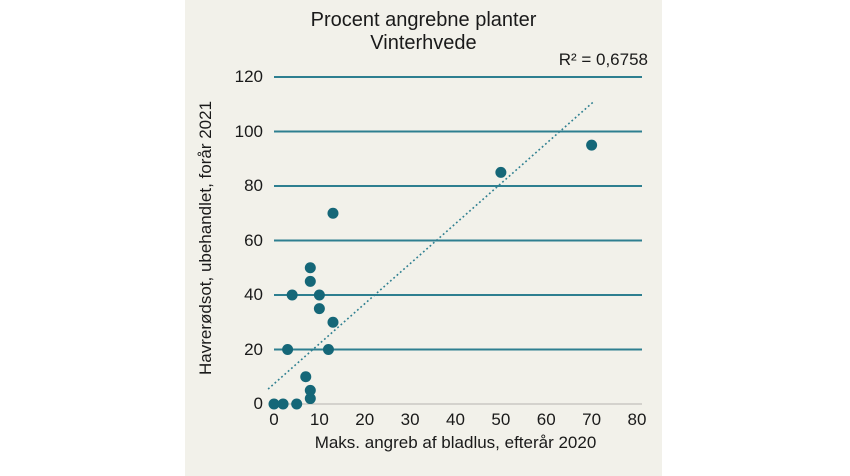 The width and height of the screenshot is (850, 476). Describe the element at coordinates (592, 145) in the screenshot. I see `data-point-x70-y95` at that location.